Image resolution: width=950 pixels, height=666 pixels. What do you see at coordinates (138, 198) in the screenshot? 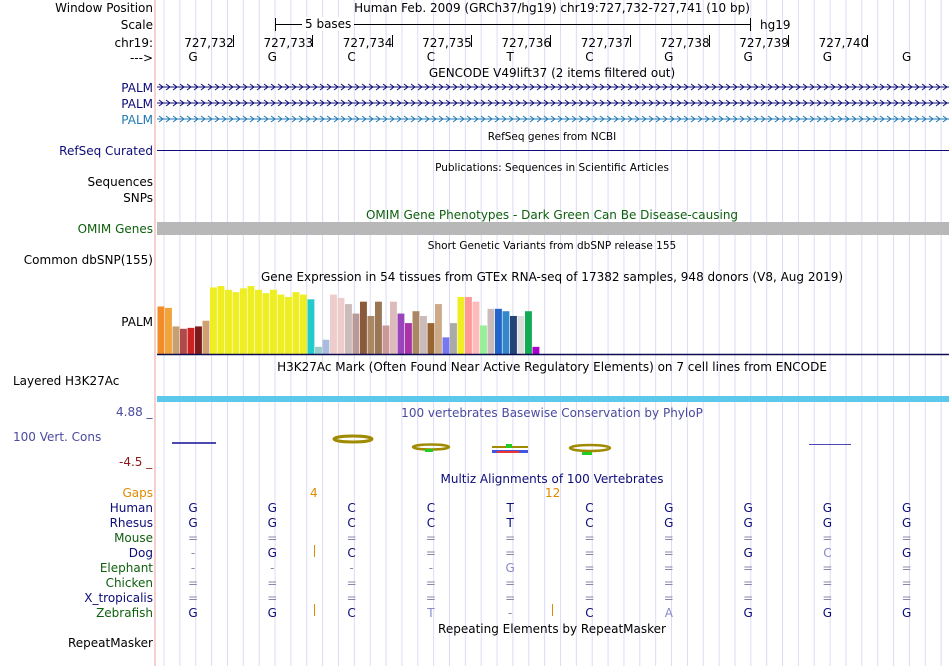
I see `snps-label: SNPs` at bounding box center [138, 198].